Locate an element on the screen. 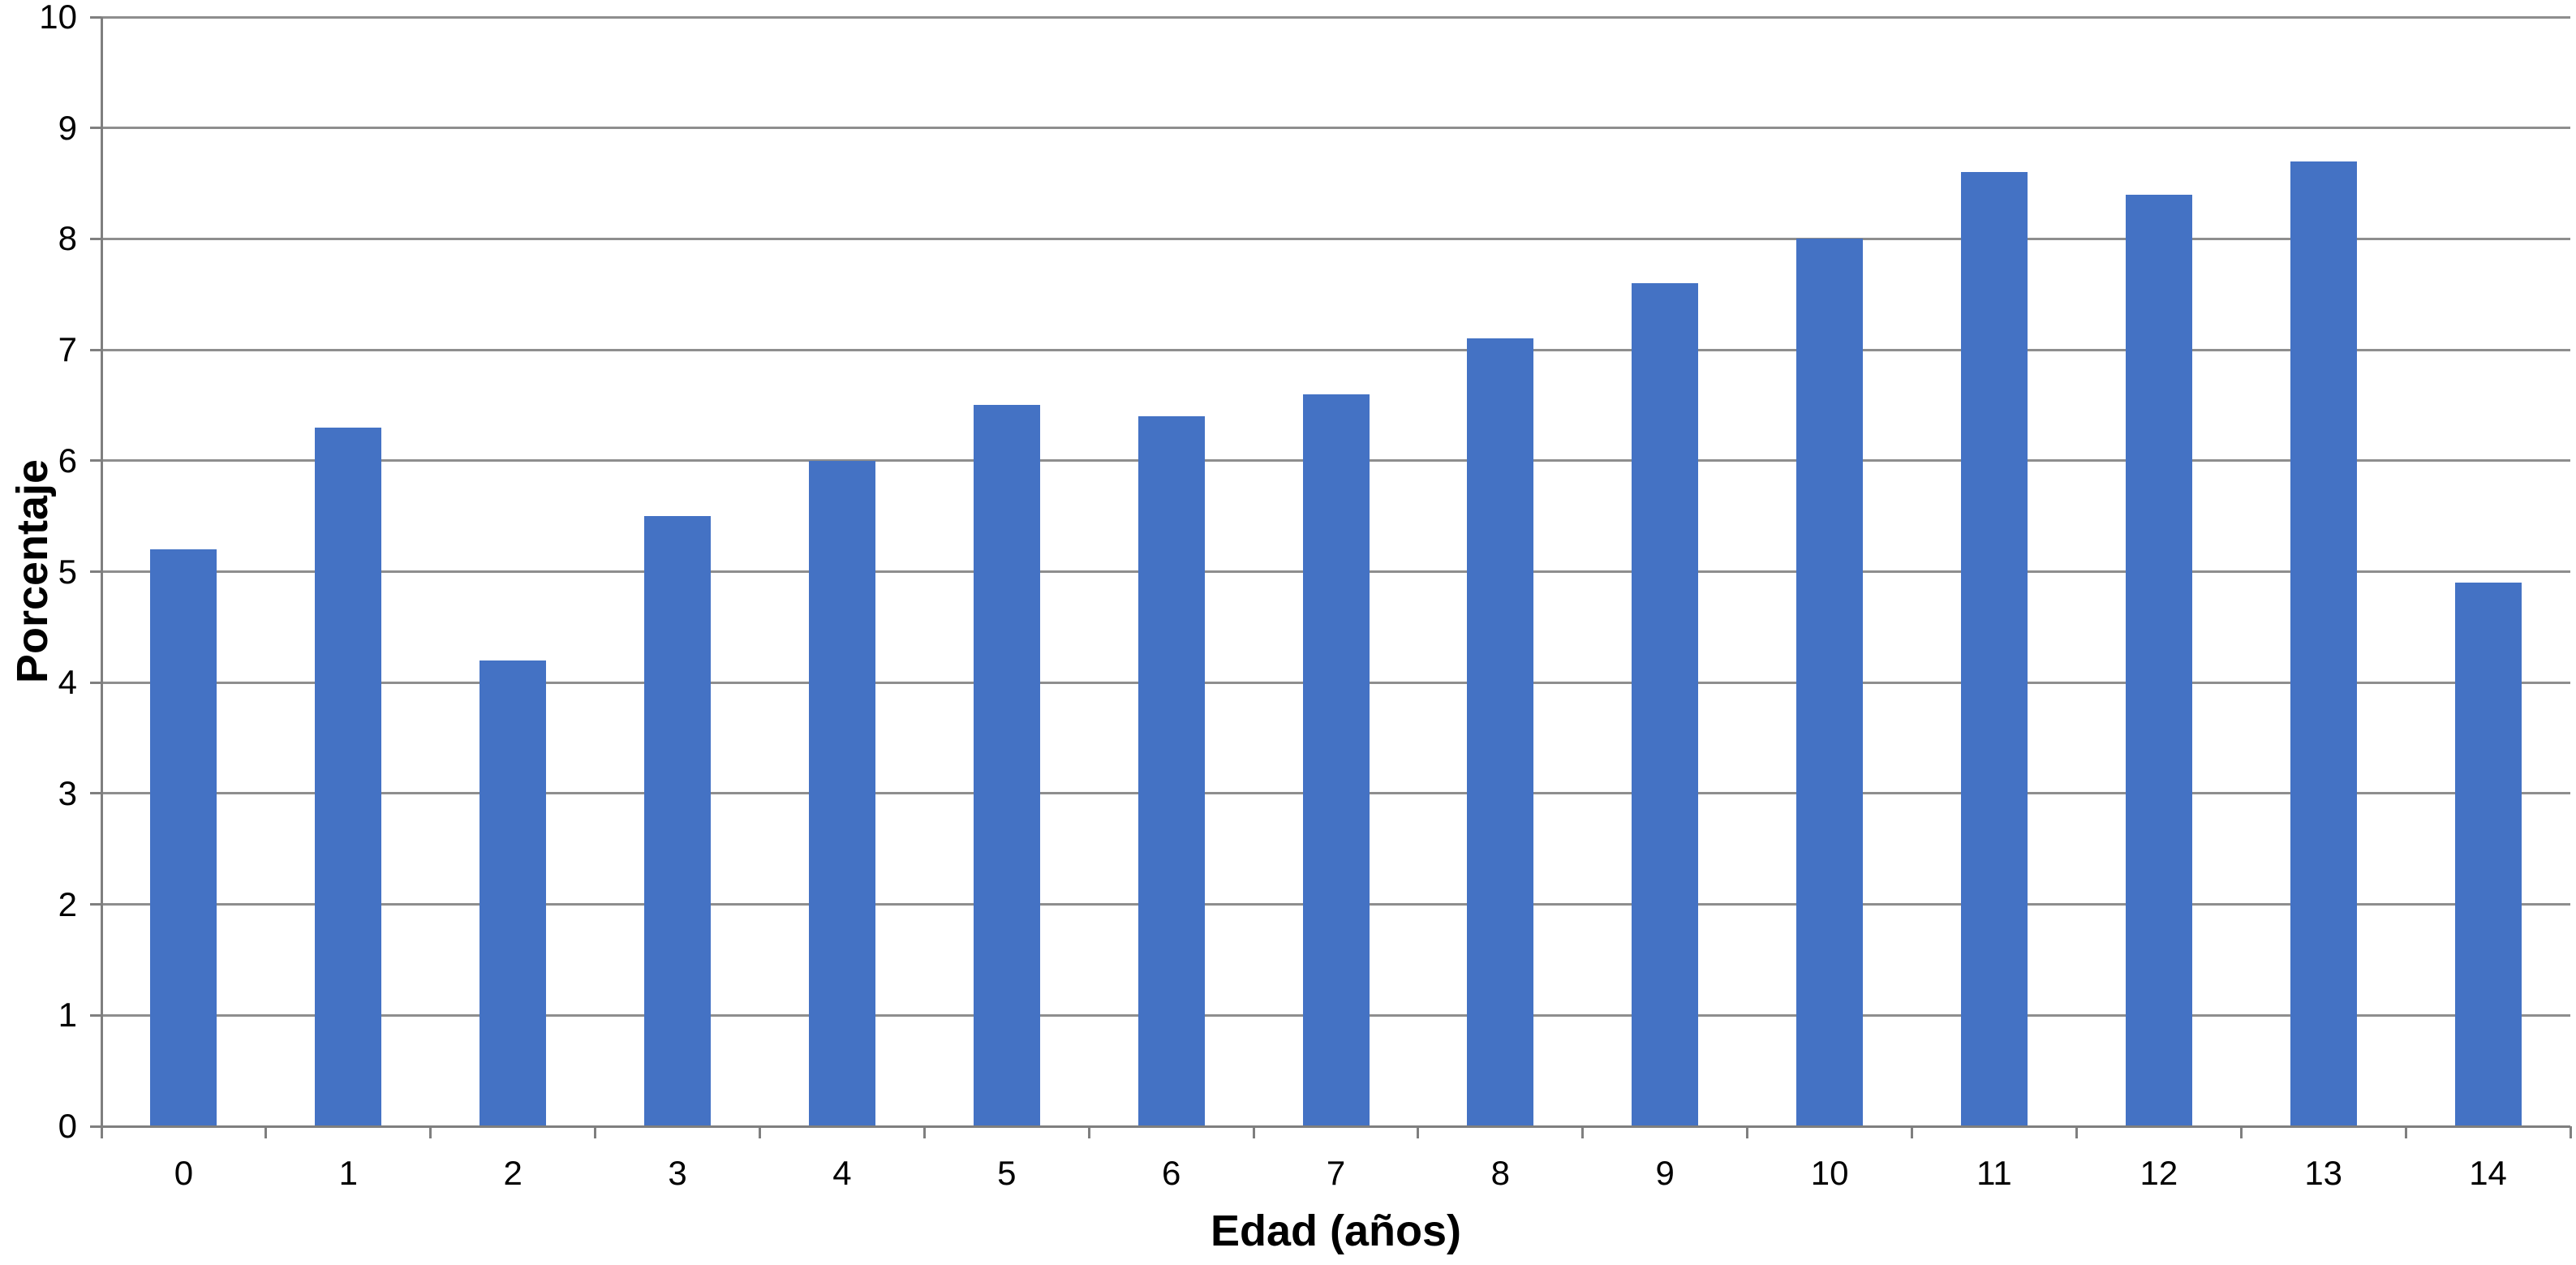 The image size is (2576, 1265). y-tick-label: 7 is located at coordinates (67, 349).